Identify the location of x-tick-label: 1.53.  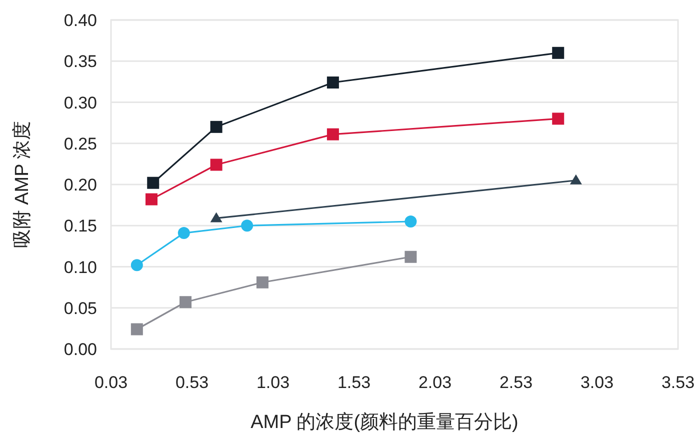
(354, 382).